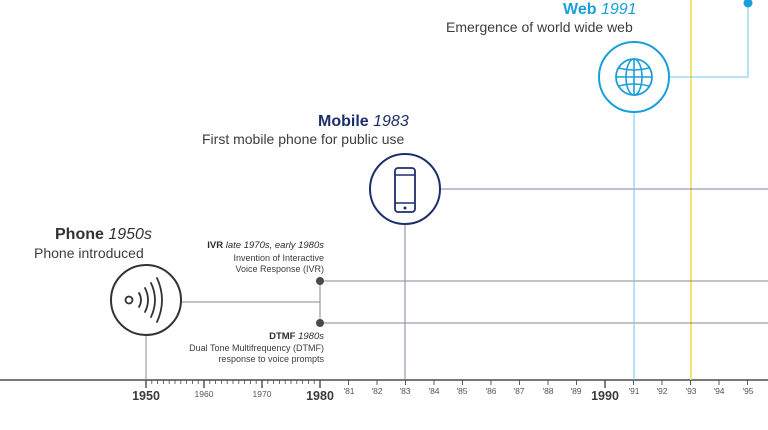  Describe the element at coordinates (691, 391) in the screenshot. I see `axis-label-93: '93` at that location.